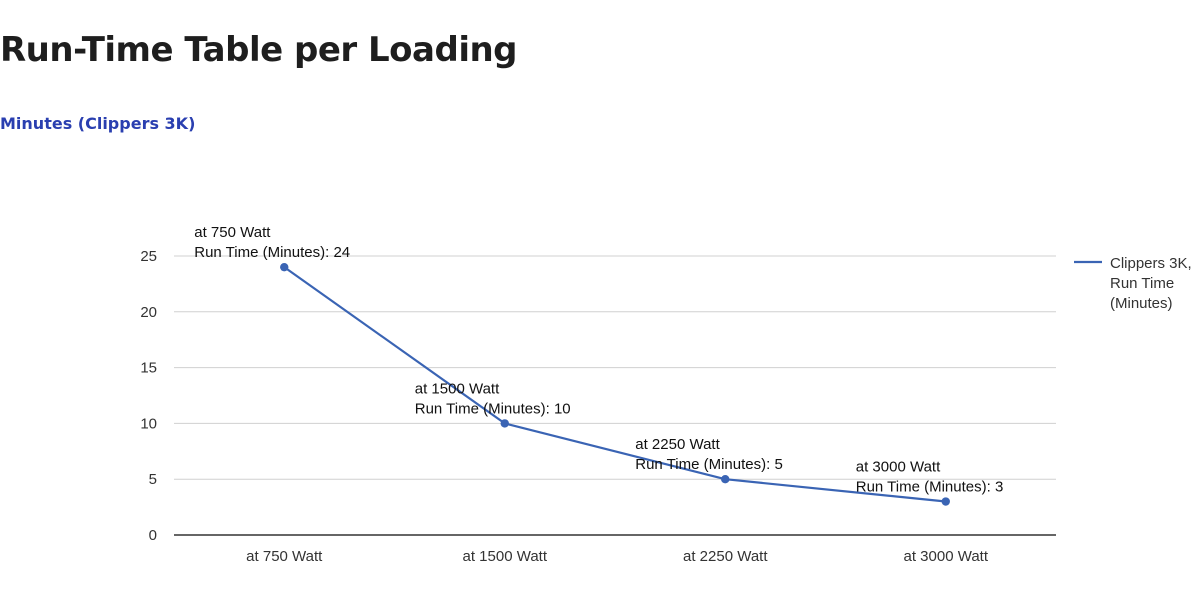 The height and width of the screenshot is (600, 1200). What do you see at coordinates (148, 312) in the screenshot?
I see `y-tick-label: 20` at bounding box center [148, 312].